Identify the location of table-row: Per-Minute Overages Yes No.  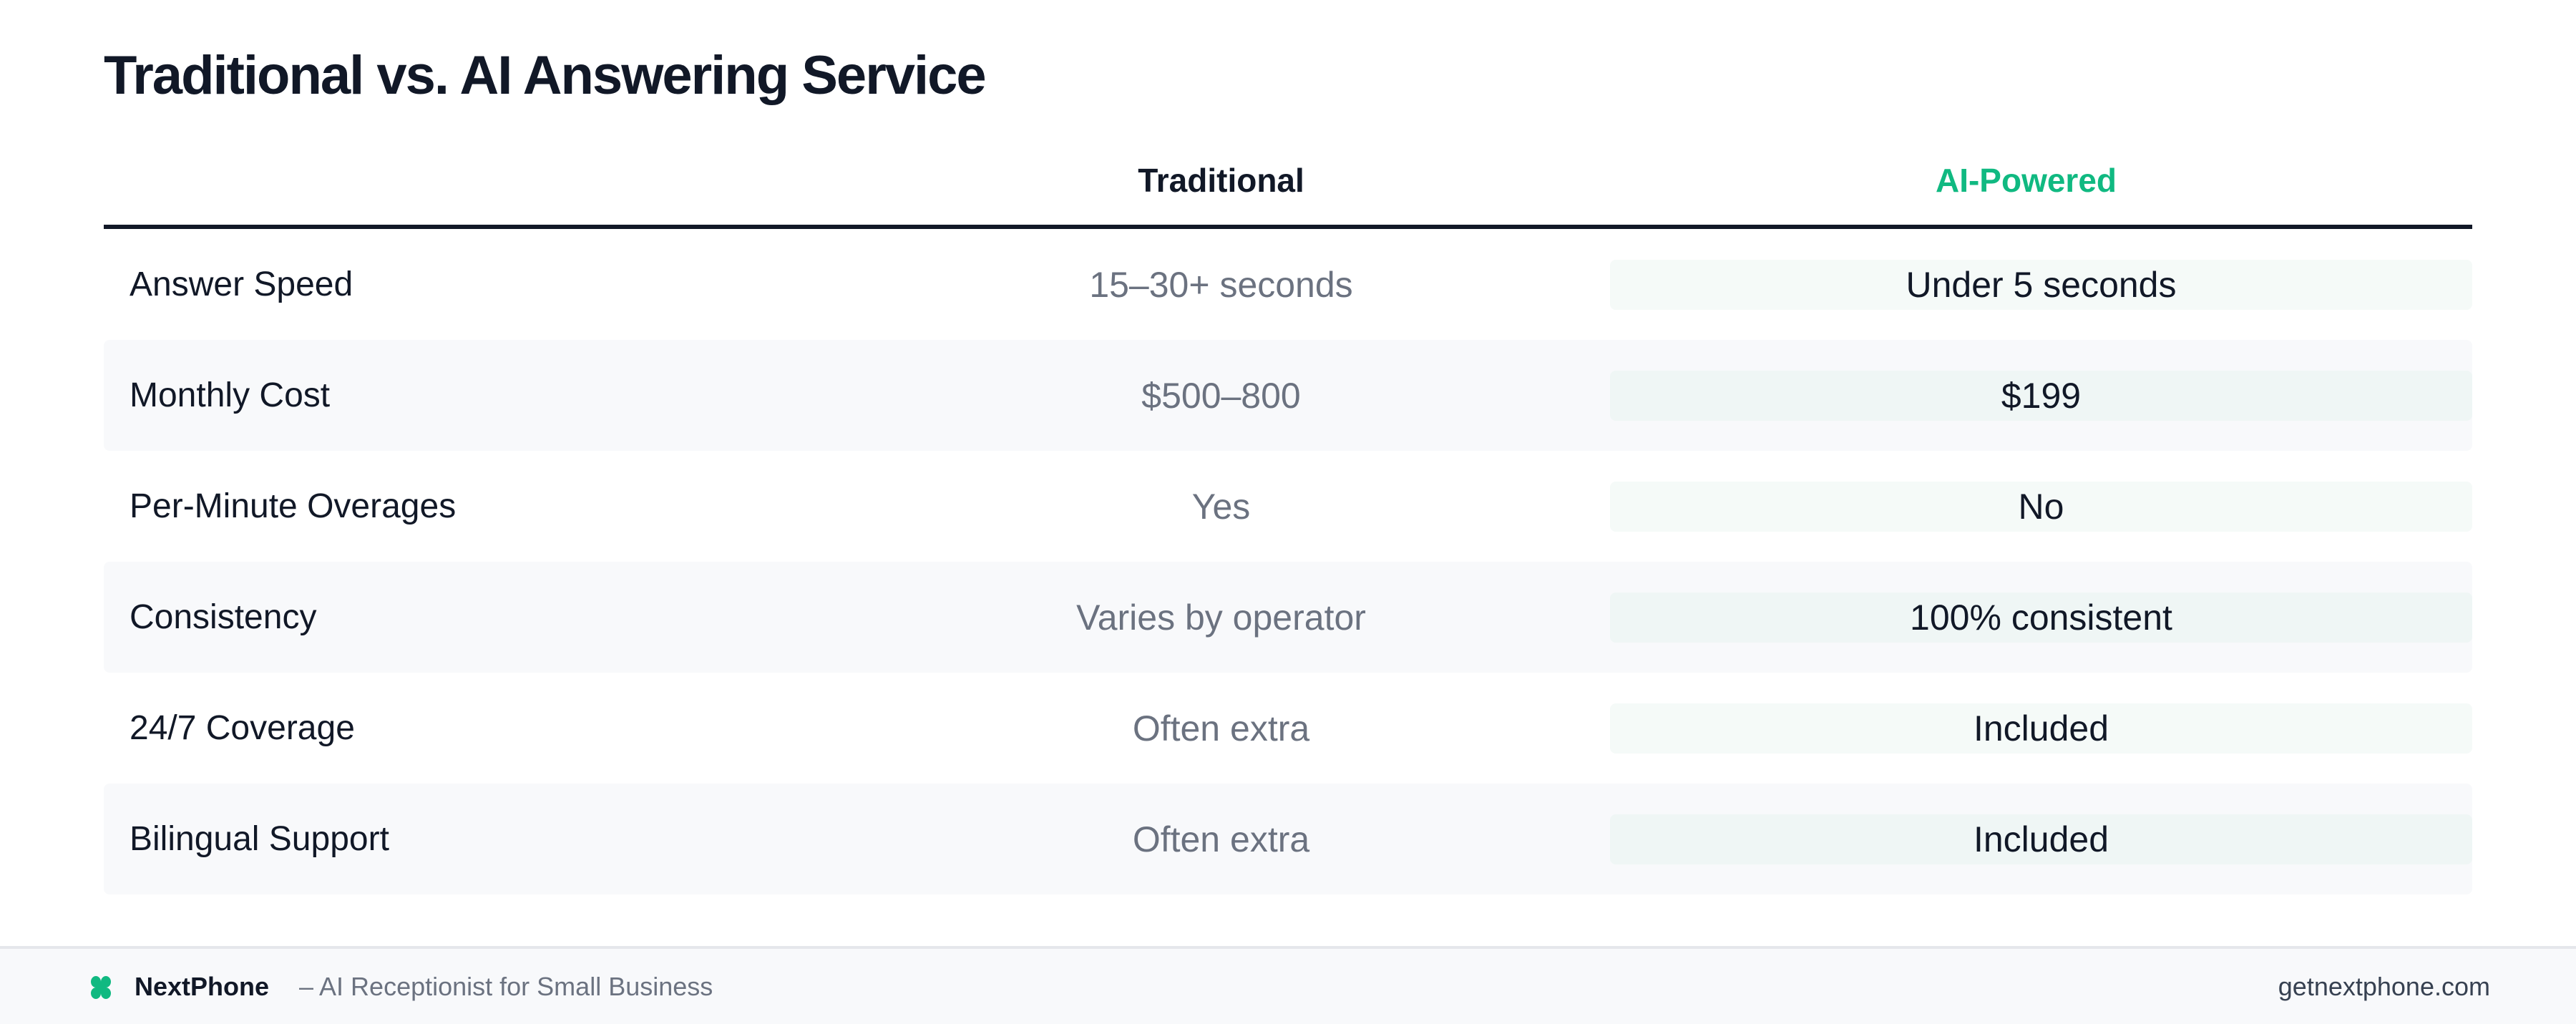
(1288, 506).